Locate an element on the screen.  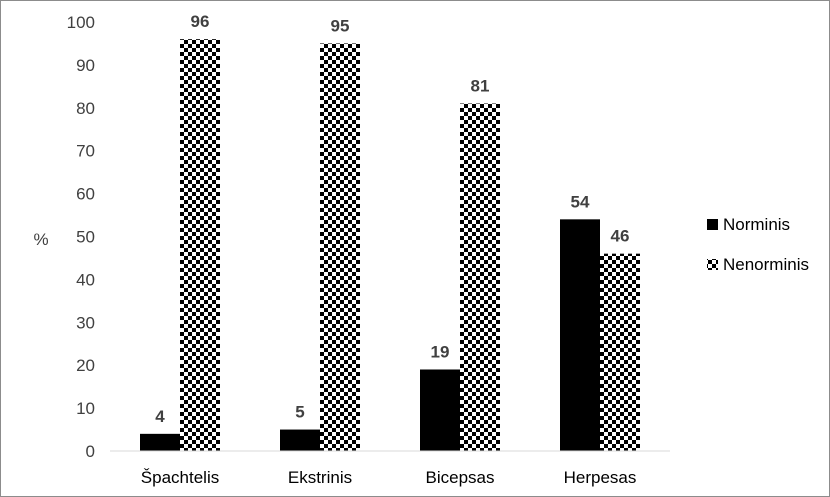
y-axis-label: % is located at coordinates (40, 239).